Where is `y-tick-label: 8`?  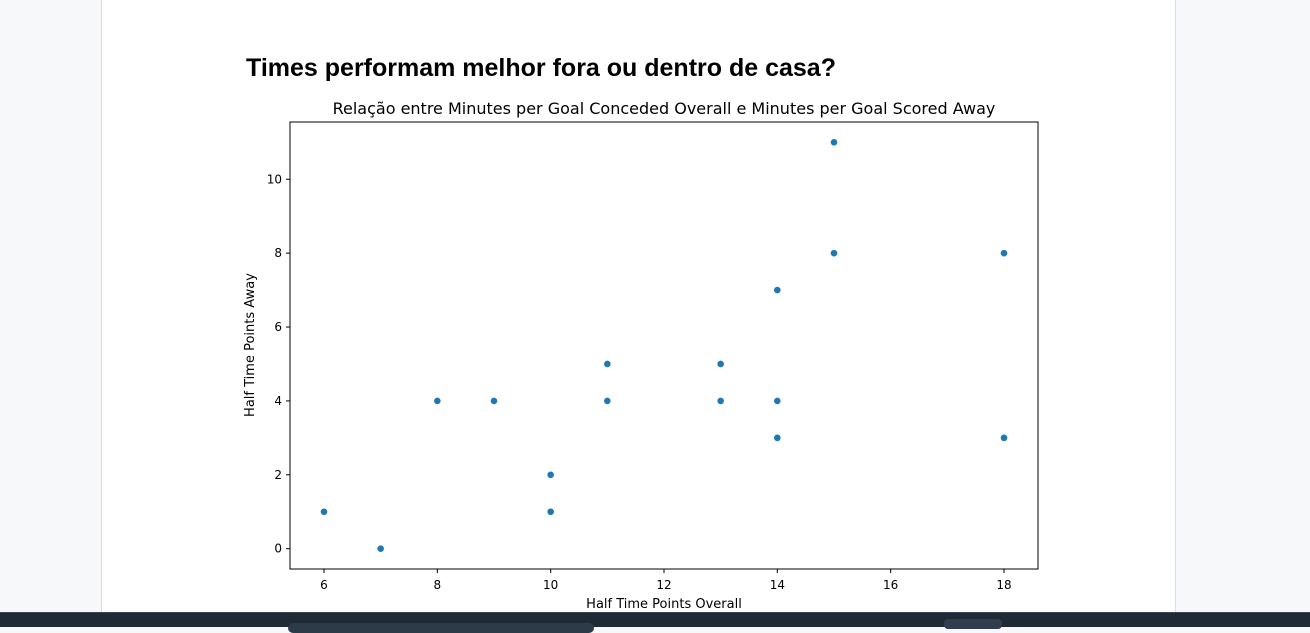
y-tick-label: 8 is located at coordinates (278, 253).